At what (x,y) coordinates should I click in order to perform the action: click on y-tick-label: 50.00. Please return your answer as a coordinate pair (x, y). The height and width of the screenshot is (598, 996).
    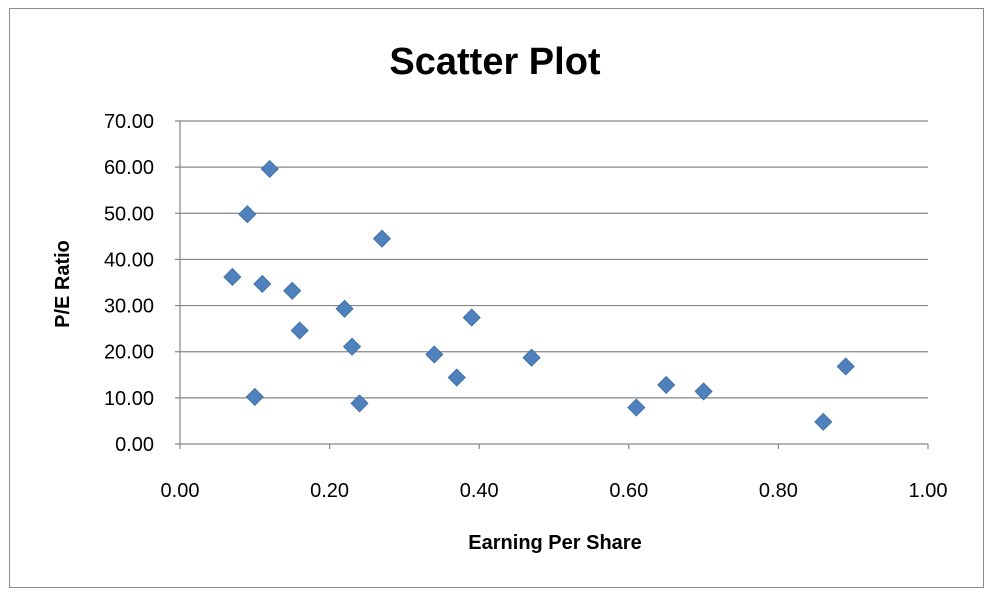
    Looking at the image, I should click on (129, 214).